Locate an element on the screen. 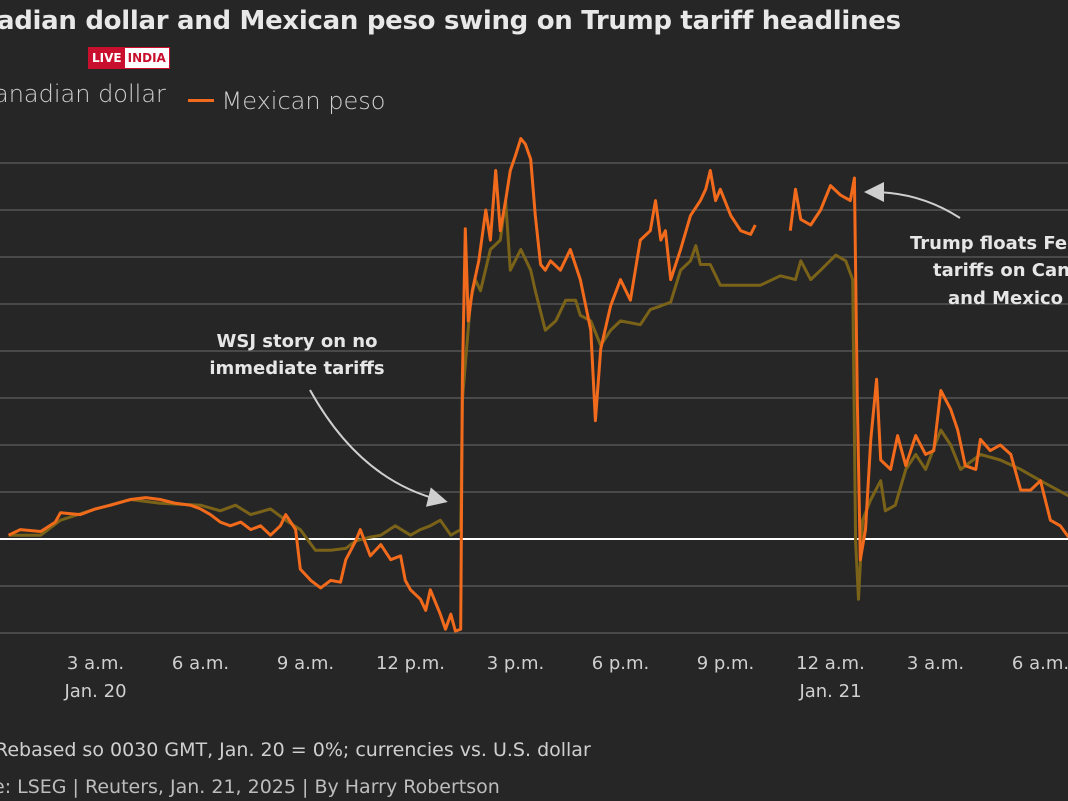 The width and height of the screenshot is (1068, 801). x-tick-label: 6 p.m. is located at coordinates (621, 663).